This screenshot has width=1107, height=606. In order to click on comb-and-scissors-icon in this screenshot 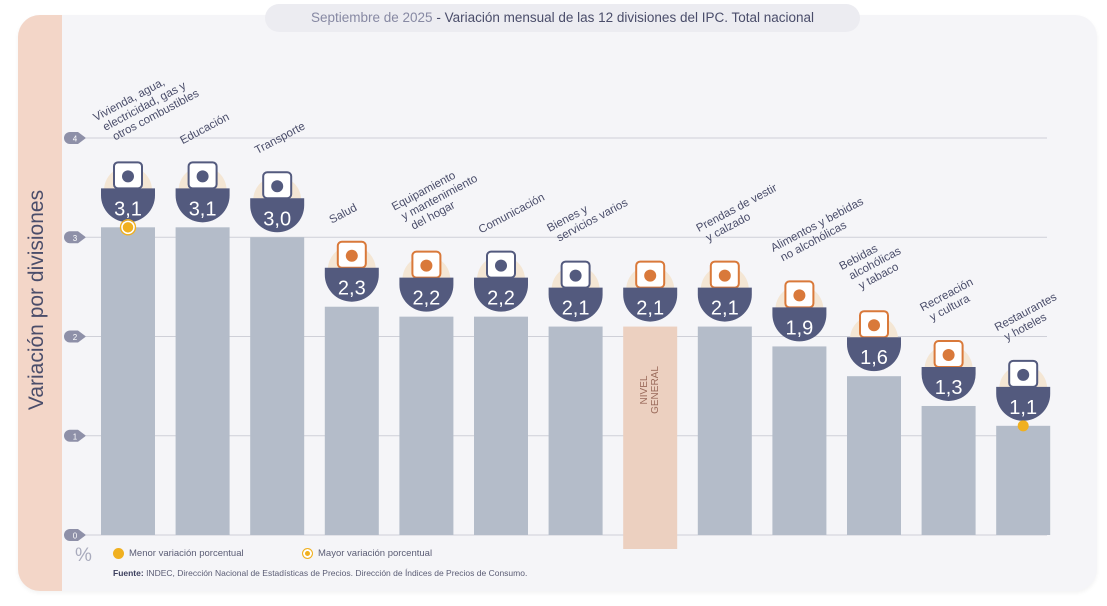, I will do `click(575, 274)`.